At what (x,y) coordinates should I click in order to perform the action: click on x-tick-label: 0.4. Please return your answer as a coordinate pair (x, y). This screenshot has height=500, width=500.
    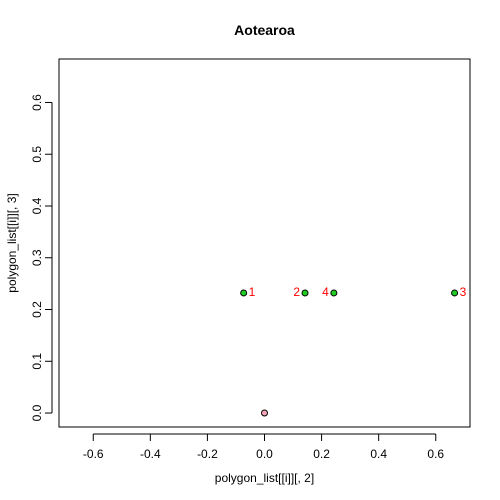
    Looking at the image, I should click on (378, 454).